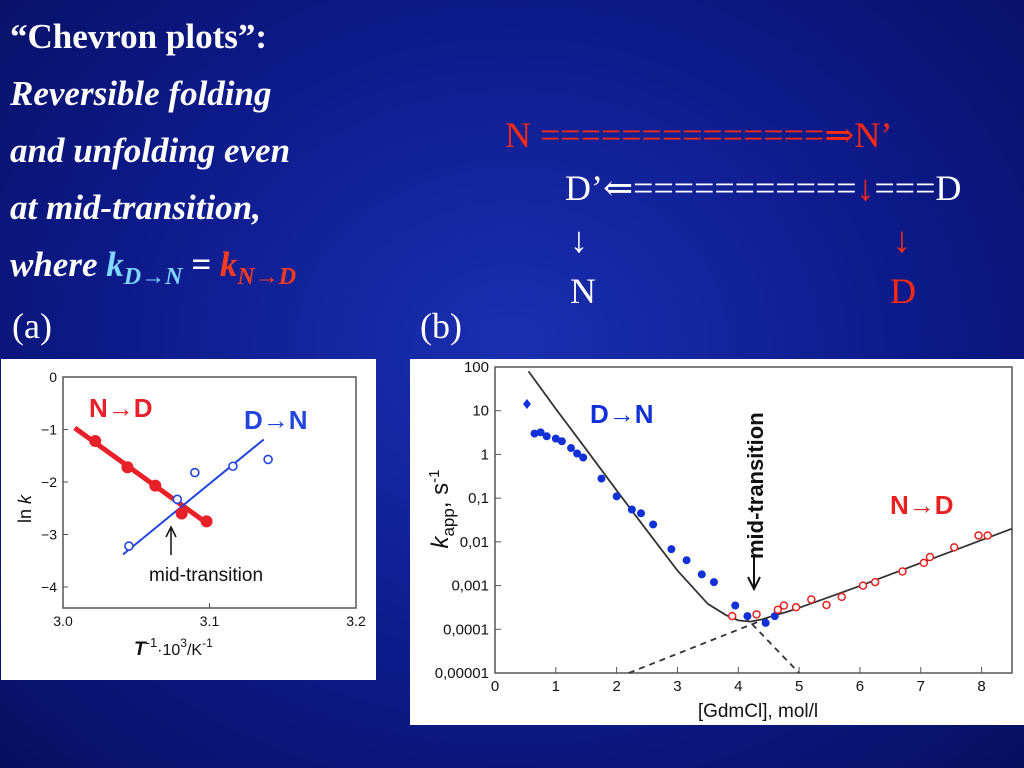 The image size is (1024, 768). I want to click on chart-b-xtick-label: 1, so click(556, 686).